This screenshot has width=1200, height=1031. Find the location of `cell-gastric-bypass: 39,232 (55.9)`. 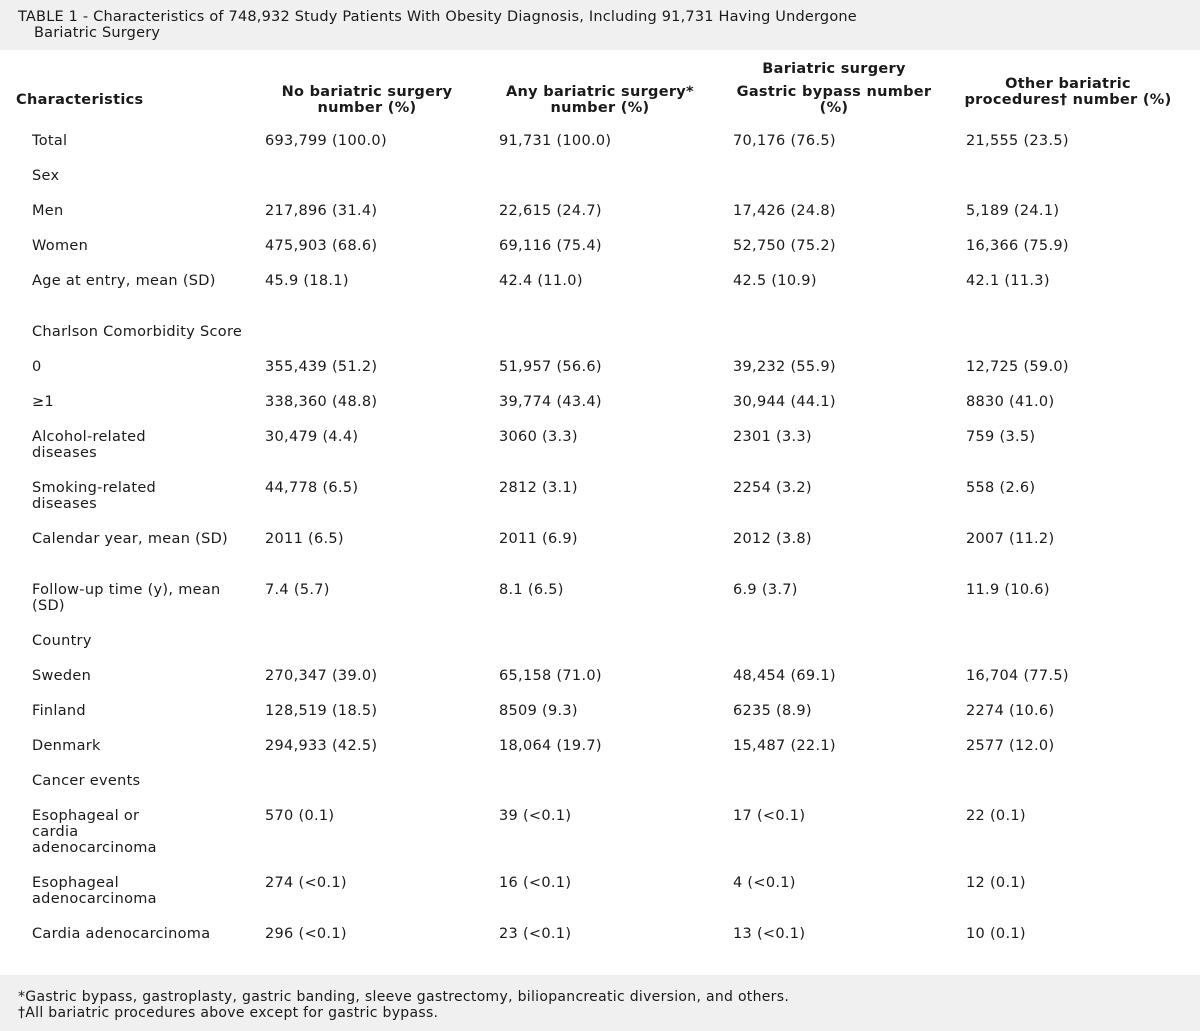

cell-gastric-bypass: 39,232 (55.9) is located at coordinates (784, 367).